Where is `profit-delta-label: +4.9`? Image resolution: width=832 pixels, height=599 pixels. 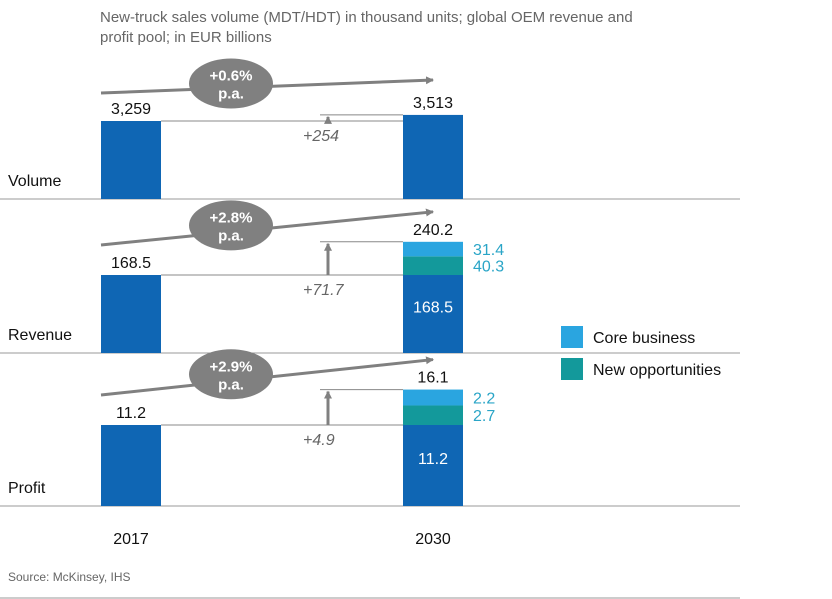 profit-delta-label: +4.9 is located at coordinates (319, 440).